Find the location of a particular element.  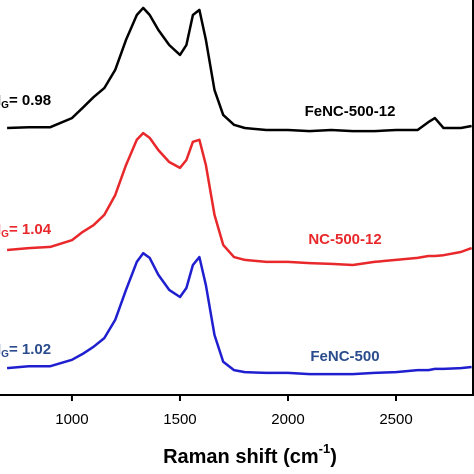

annotation-text: = 0.98 is located at coordinates (30, 100).